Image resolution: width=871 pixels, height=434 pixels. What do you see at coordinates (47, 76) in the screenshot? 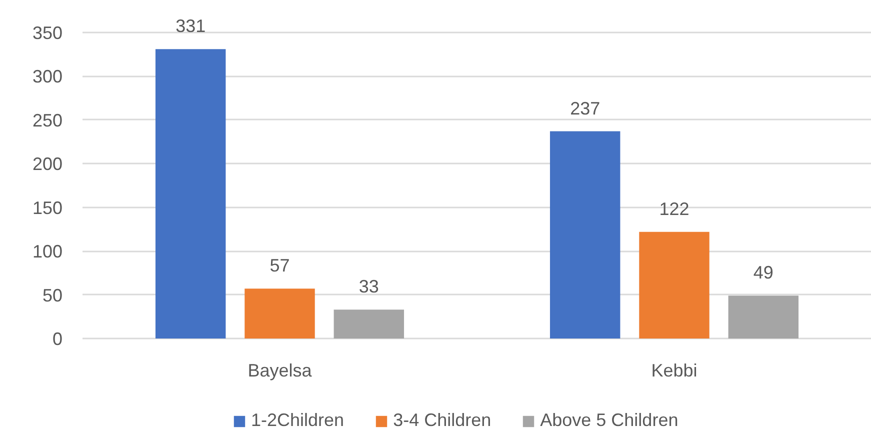
I see `y-tick-label: 300` at bounding box center [47, 76].